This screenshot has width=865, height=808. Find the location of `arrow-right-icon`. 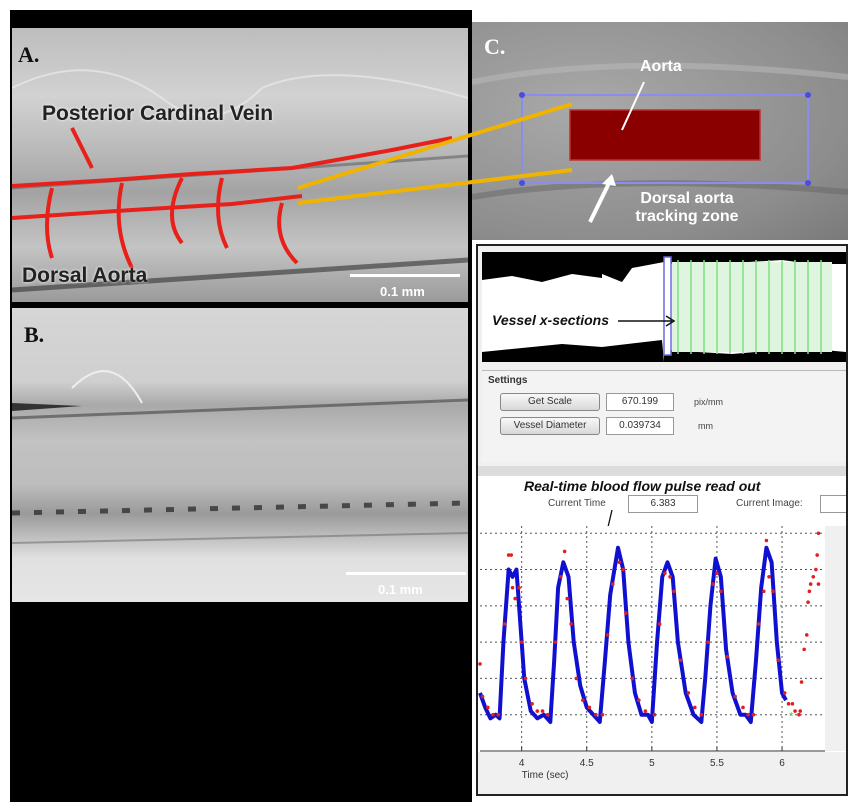

arrow-right-icon is located at coordinates (647, 321).